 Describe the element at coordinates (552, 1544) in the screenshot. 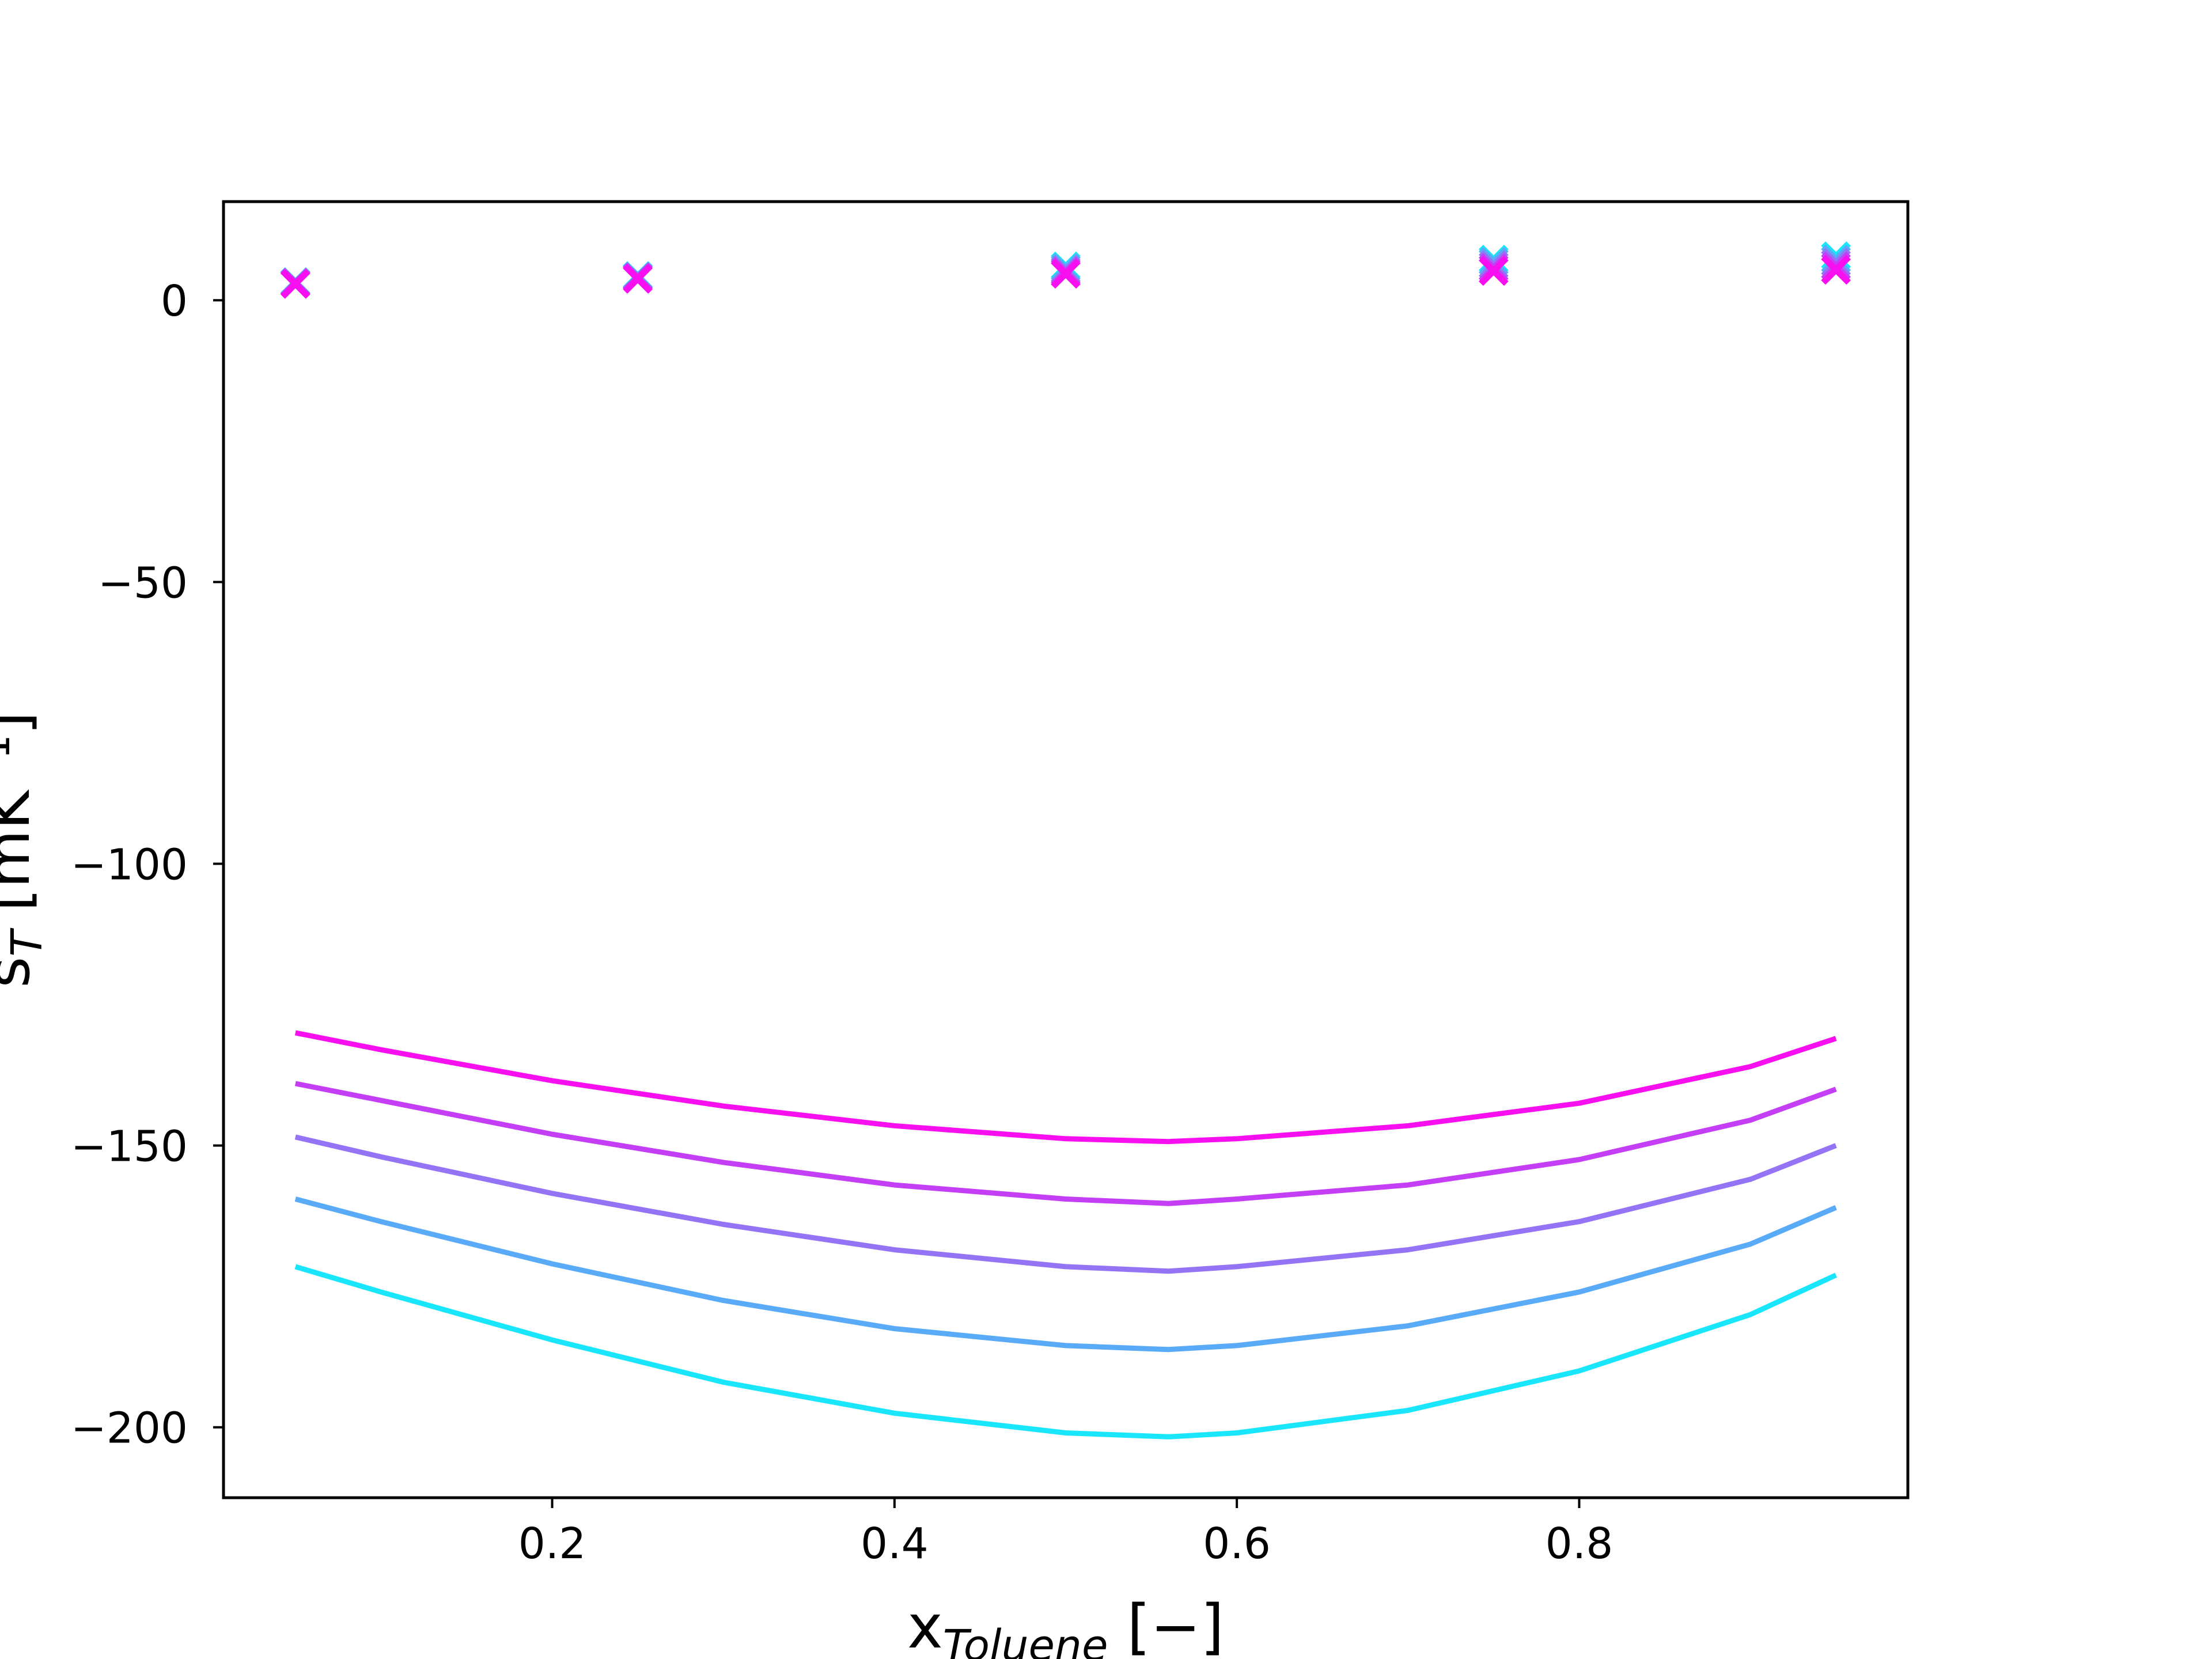

I see `x-tick-label: 0.2` at that location.